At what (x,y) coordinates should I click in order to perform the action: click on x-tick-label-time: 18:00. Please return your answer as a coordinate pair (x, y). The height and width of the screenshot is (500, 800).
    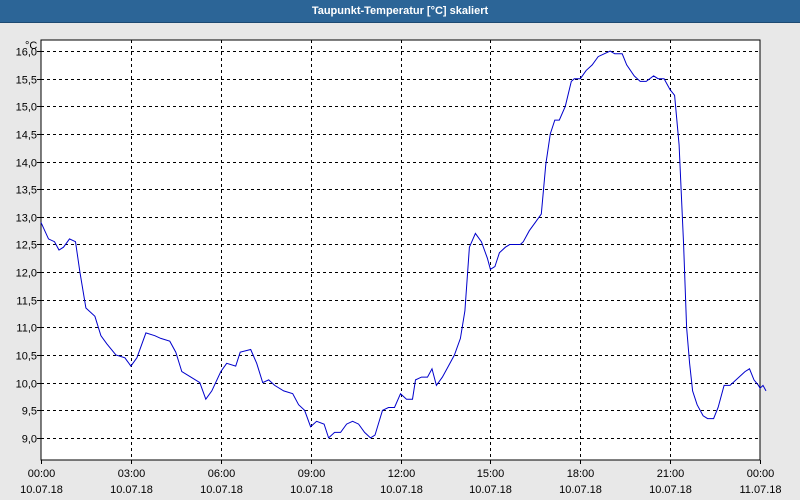
    Looking at the image, I should click on (581, 474).